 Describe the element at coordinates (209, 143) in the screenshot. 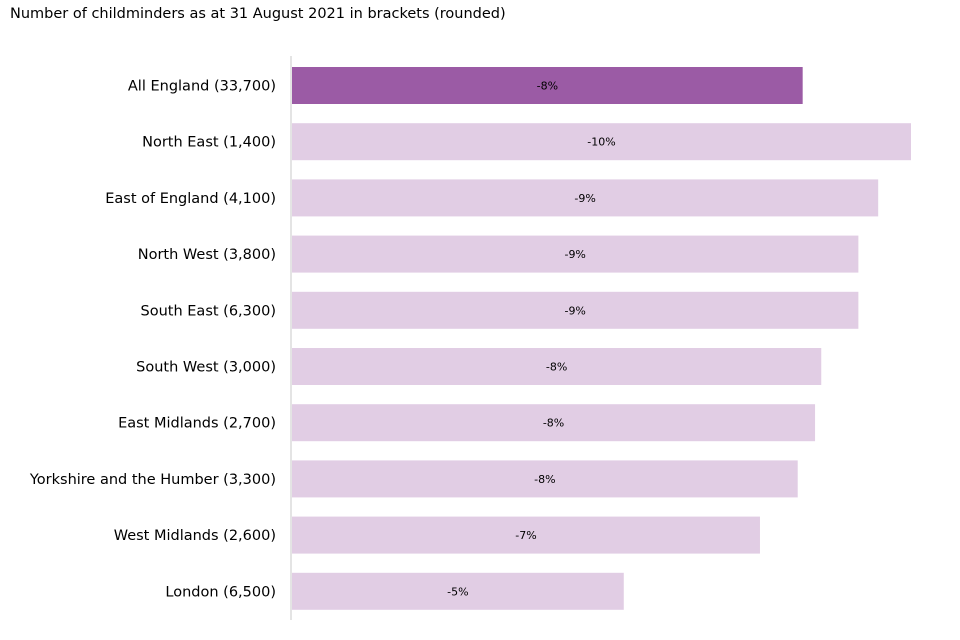

I see `category-label-1: North East (1,400)` at that location.